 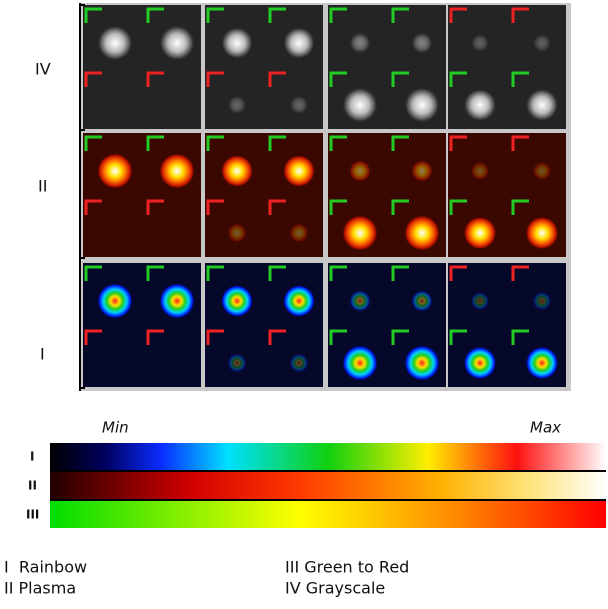 What do you see at coordinates (545, 428) in the screenshot?
I see `colorbar-max: Max` at bounding box center [545, 428].